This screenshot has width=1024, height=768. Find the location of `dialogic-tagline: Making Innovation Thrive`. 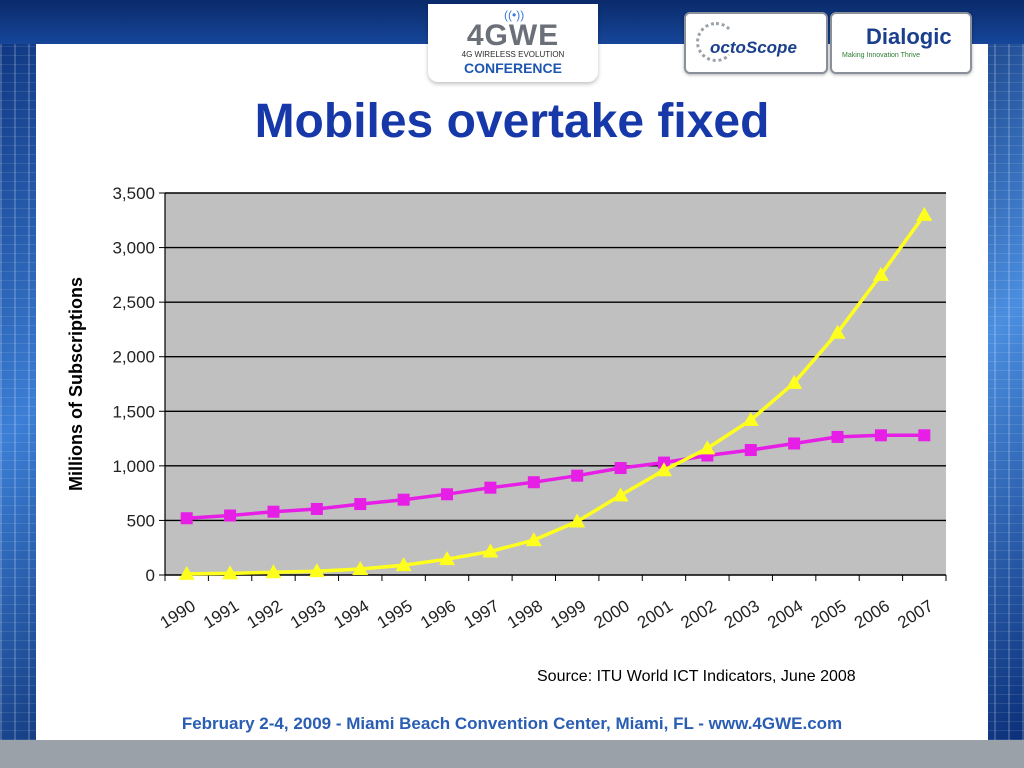

dialogic-tagline: Making Innovation Thrive is located at coordinates (881, 55).